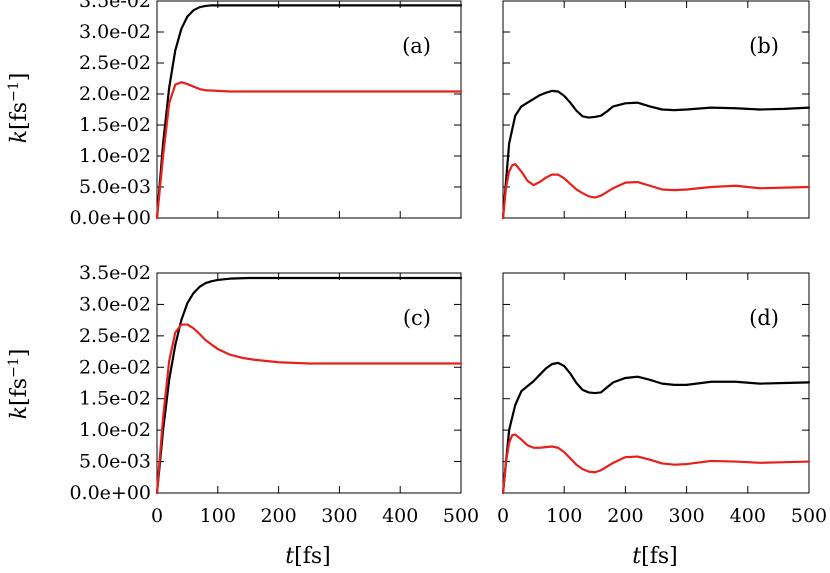 The height and width of the screenshot is (573, 830). I want to click on y-axis-title-bottom: k[fs−1], so click(19, 384).